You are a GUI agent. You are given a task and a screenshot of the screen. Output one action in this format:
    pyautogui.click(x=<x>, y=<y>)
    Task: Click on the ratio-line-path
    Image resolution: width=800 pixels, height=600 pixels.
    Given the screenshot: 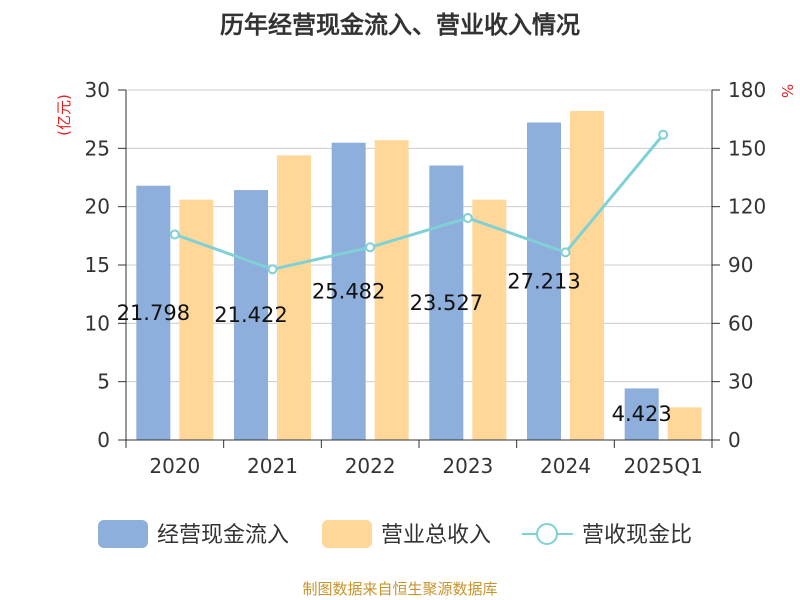 What is the action you would take?
    pyautogui.click(x=419, y=202)
    